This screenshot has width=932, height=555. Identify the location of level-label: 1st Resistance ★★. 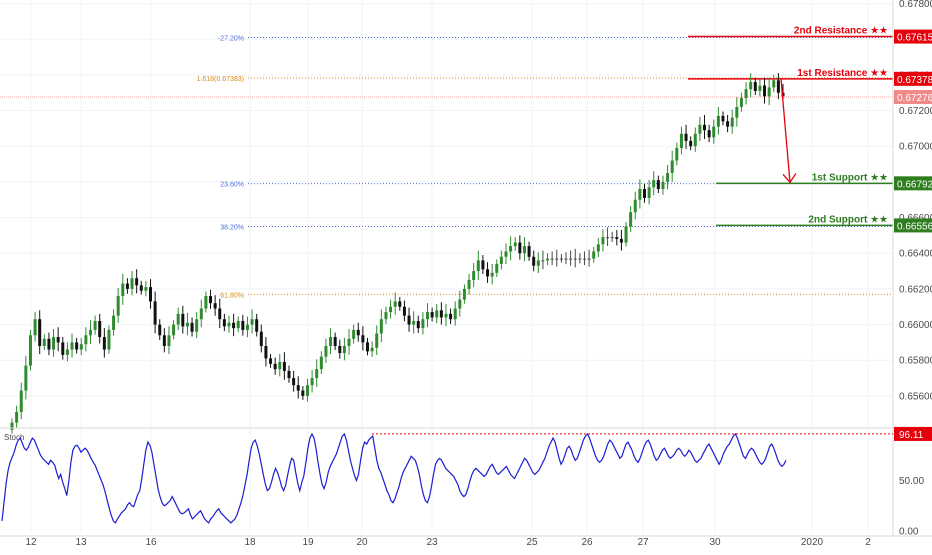
(842, 73).